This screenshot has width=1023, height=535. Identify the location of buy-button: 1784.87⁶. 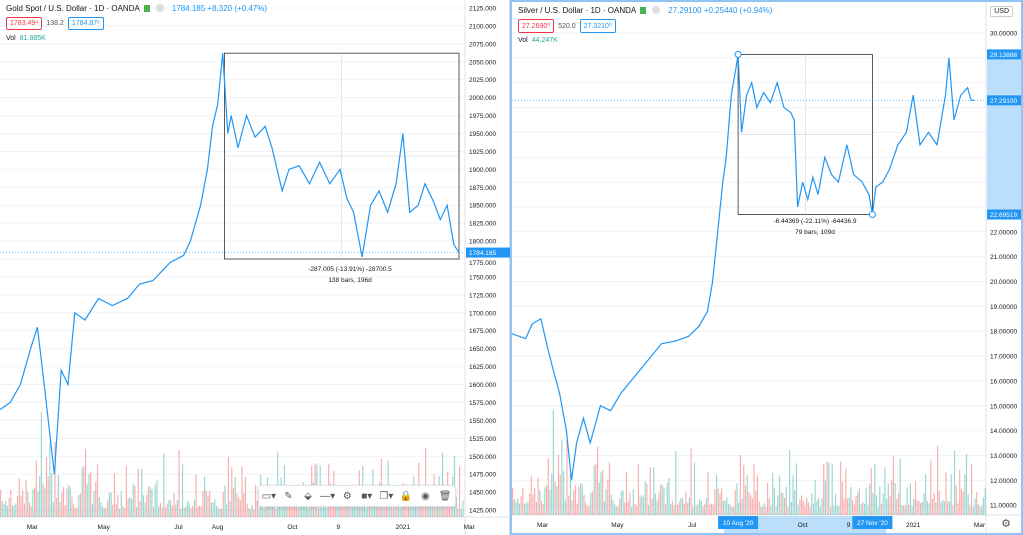
(86, 23).